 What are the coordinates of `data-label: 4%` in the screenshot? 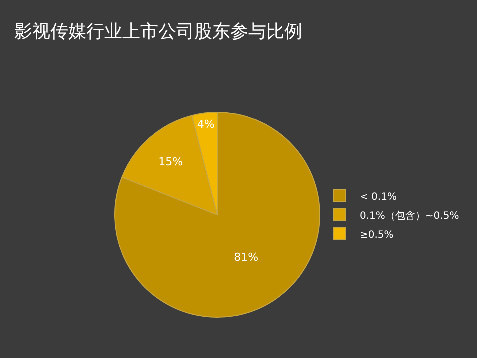 It's located at (206, 125).